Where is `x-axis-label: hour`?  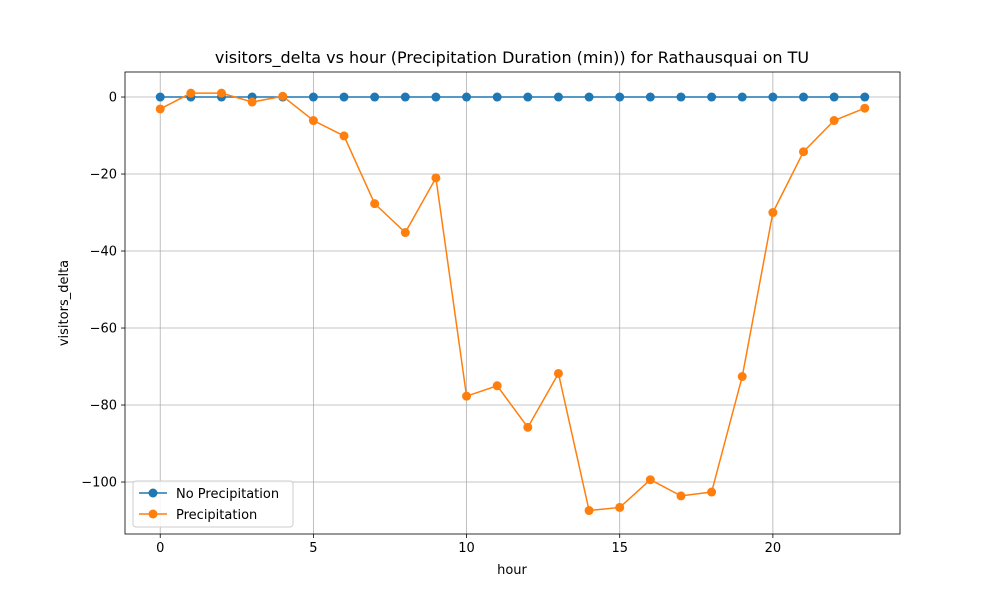 x-axis-label: hour is located at coordinates (512, 570).